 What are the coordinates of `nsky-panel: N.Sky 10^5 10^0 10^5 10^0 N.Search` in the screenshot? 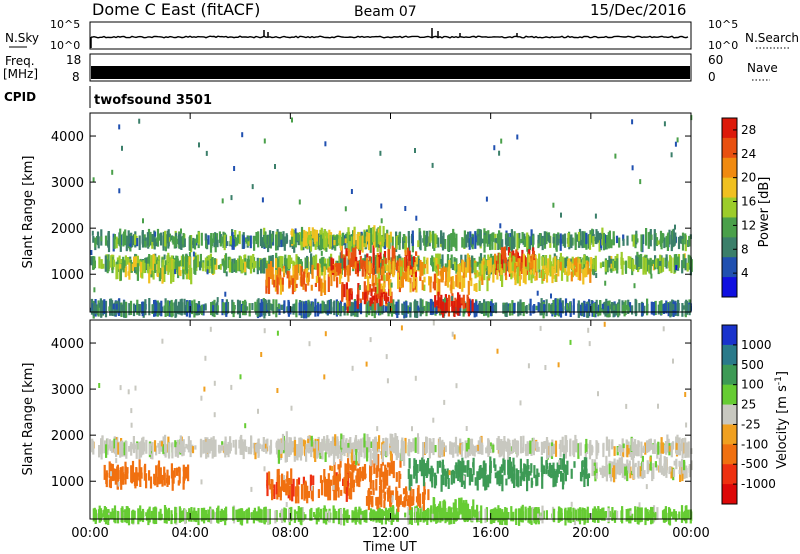 It's located at (402, 35).